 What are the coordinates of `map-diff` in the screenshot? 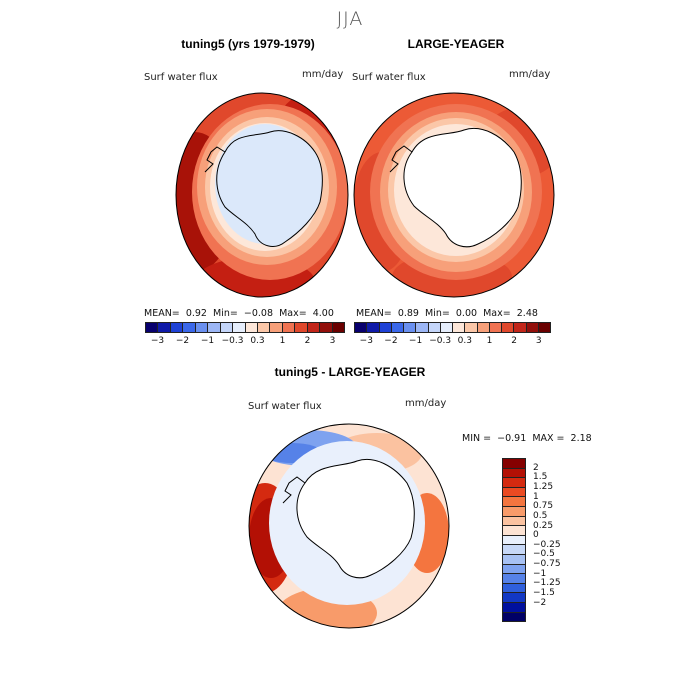 It's located at (349, 526).